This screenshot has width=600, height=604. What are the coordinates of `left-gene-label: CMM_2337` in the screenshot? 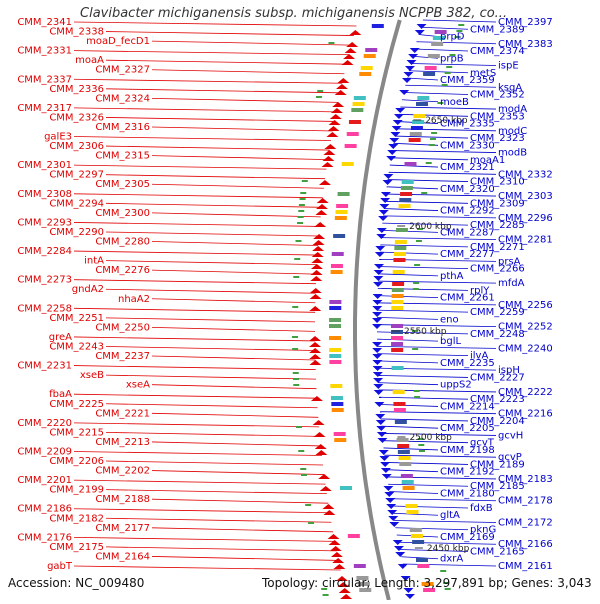 It's located at (44, 79).